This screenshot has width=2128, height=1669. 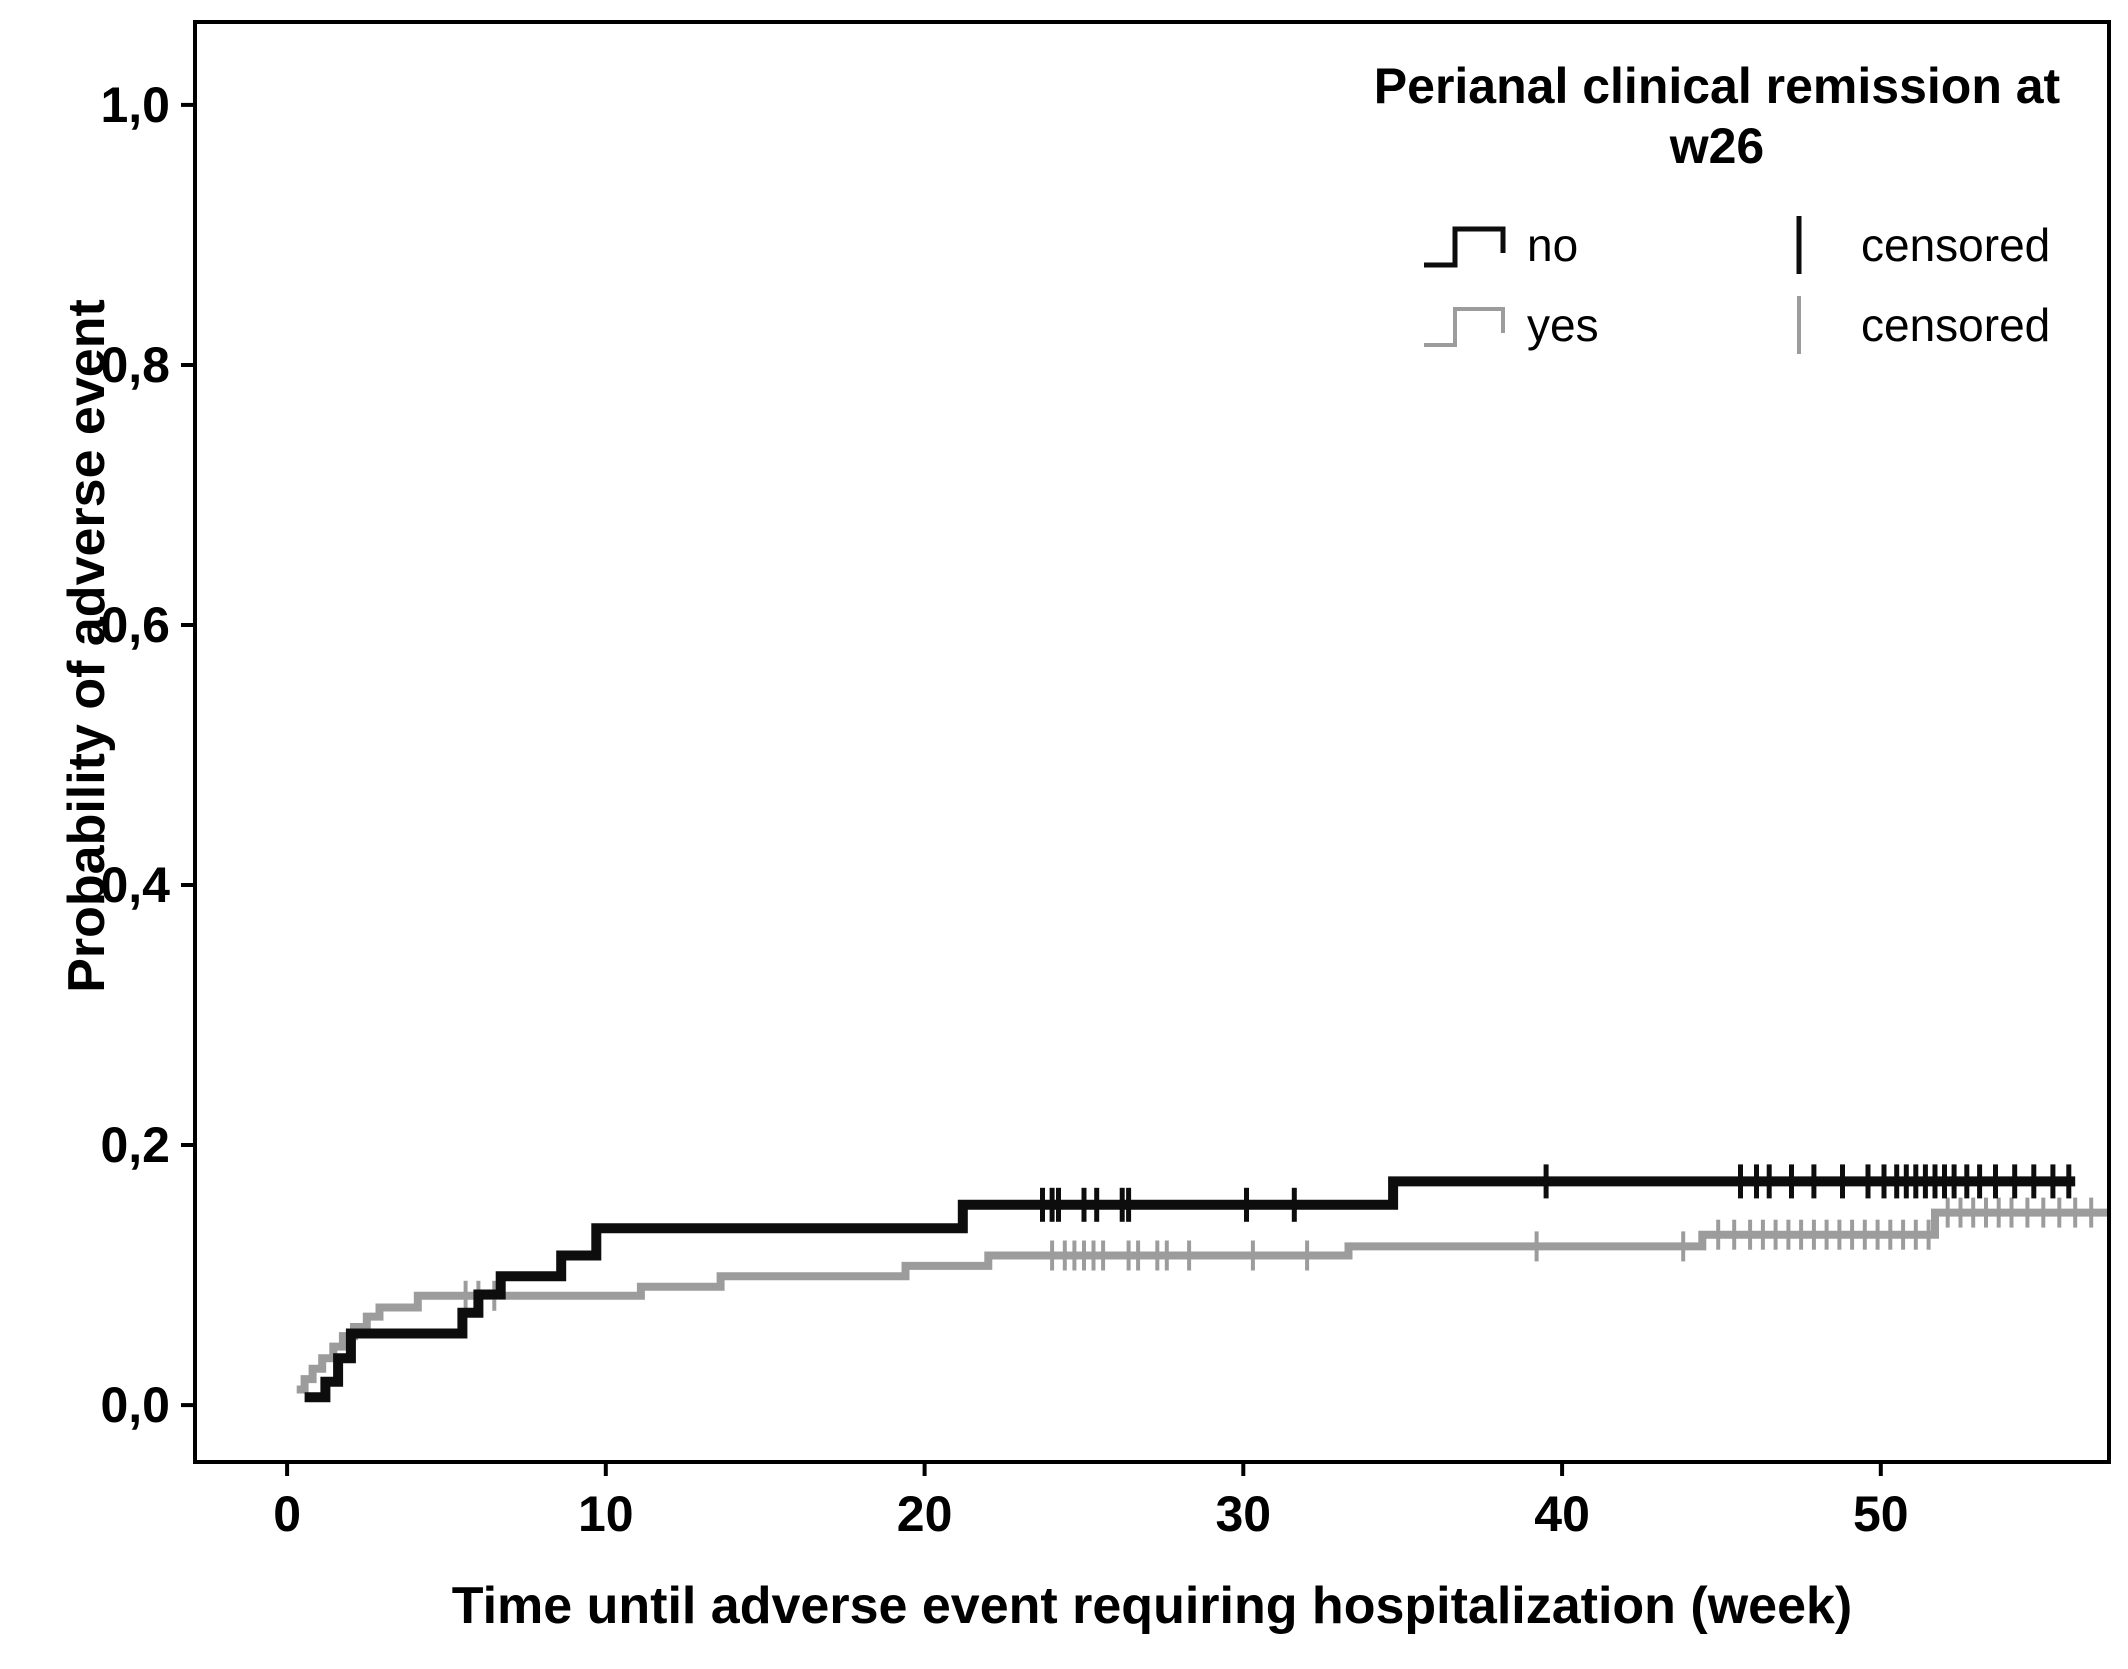 What do you see at coordinates (606, 1514) in the screenshot?
I see `x-tick-label: 10` at bounding box center [606, 1514].